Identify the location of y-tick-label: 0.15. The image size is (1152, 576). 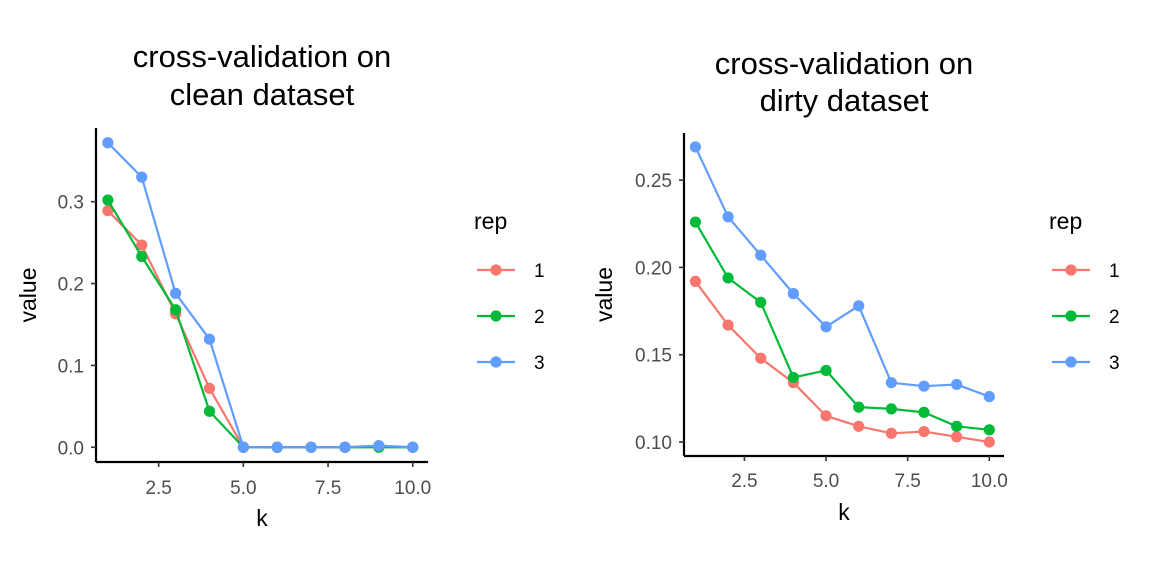
(653, 356).